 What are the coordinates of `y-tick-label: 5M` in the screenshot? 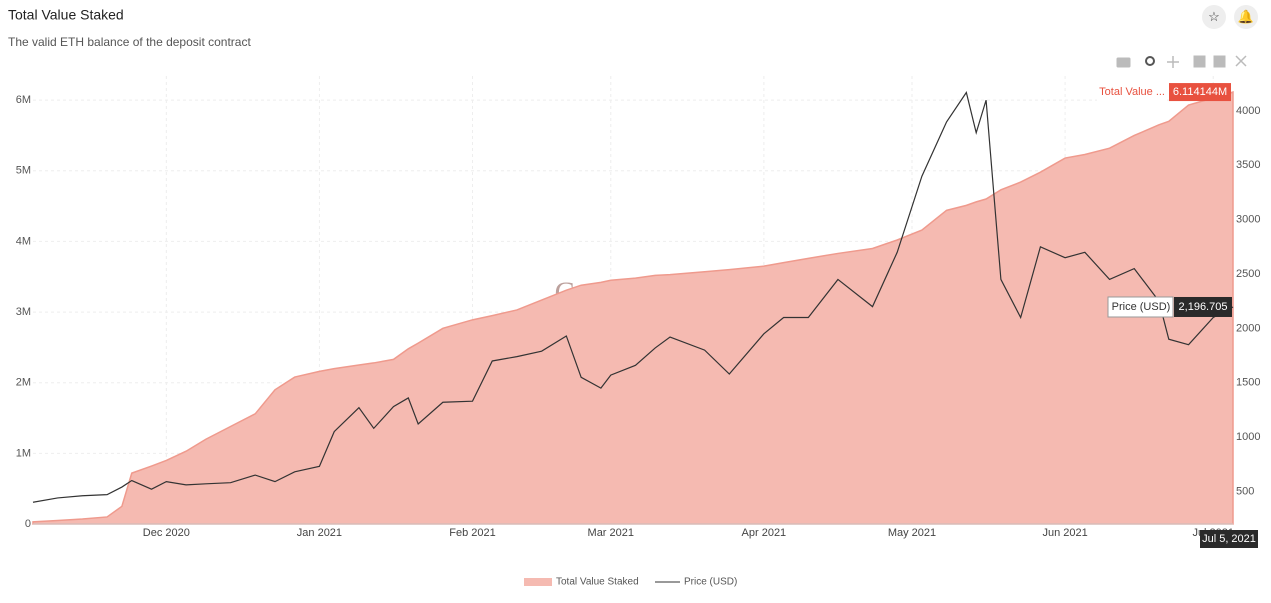 It's located at (23, 171).